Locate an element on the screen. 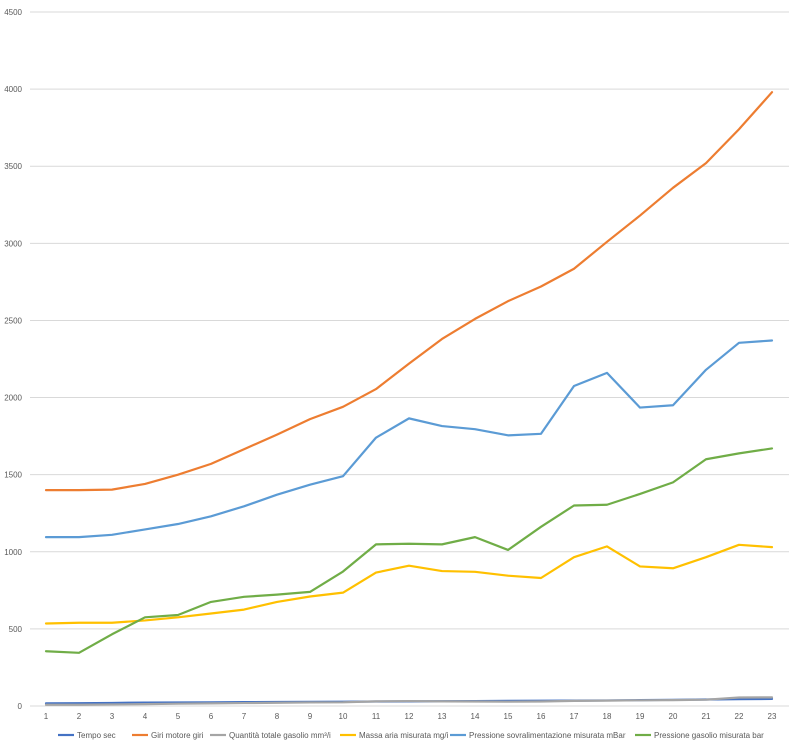 This screenshot has height=750, width=801. x-tick-label: 10 is located at coordinates (343, 716).